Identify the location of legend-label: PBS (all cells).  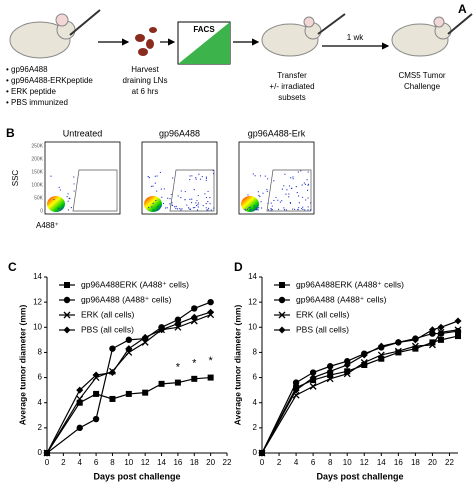
(107, 329).